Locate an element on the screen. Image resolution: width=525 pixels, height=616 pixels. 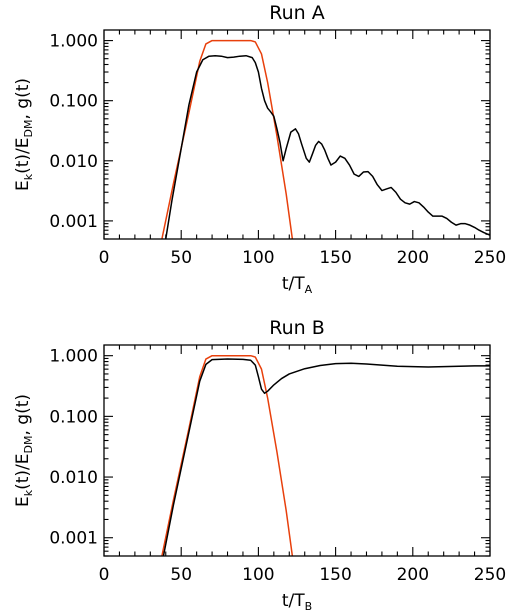
chart-title: Run B is located at coordinates (297, 328).